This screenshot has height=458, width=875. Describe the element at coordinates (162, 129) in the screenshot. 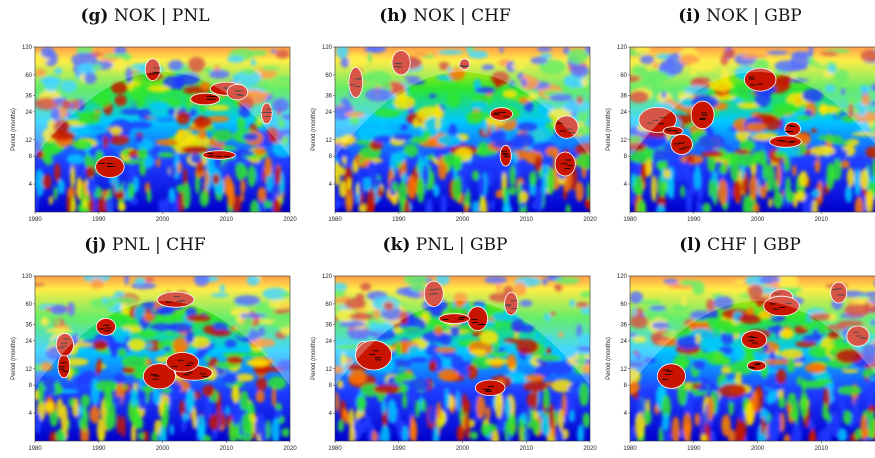

I see `power-spectrum` at that location.